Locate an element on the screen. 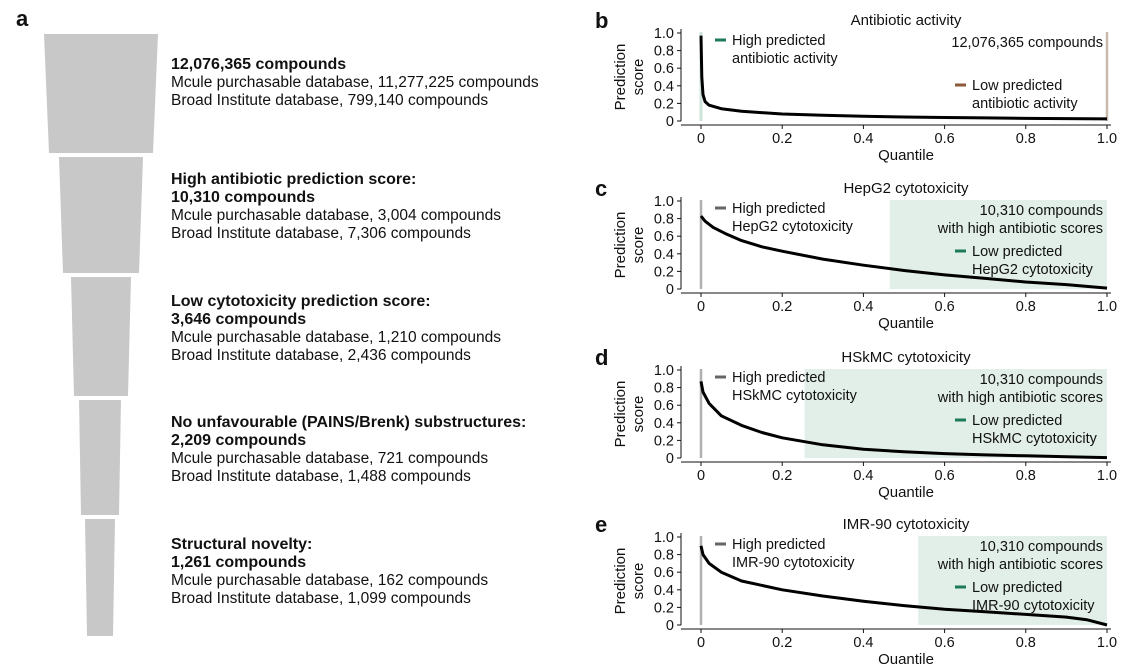 The image size is (1131, 664). stage-count: 2,209 compounds is located at coordinates (239, 440).